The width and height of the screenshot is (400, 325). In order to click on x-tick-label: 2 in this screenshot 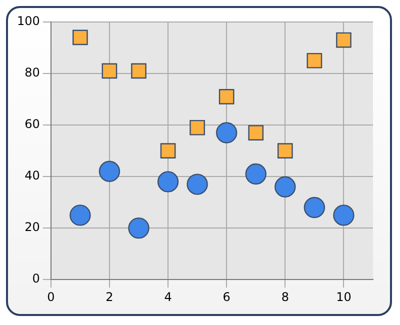, I will do `click(110, 297)`.